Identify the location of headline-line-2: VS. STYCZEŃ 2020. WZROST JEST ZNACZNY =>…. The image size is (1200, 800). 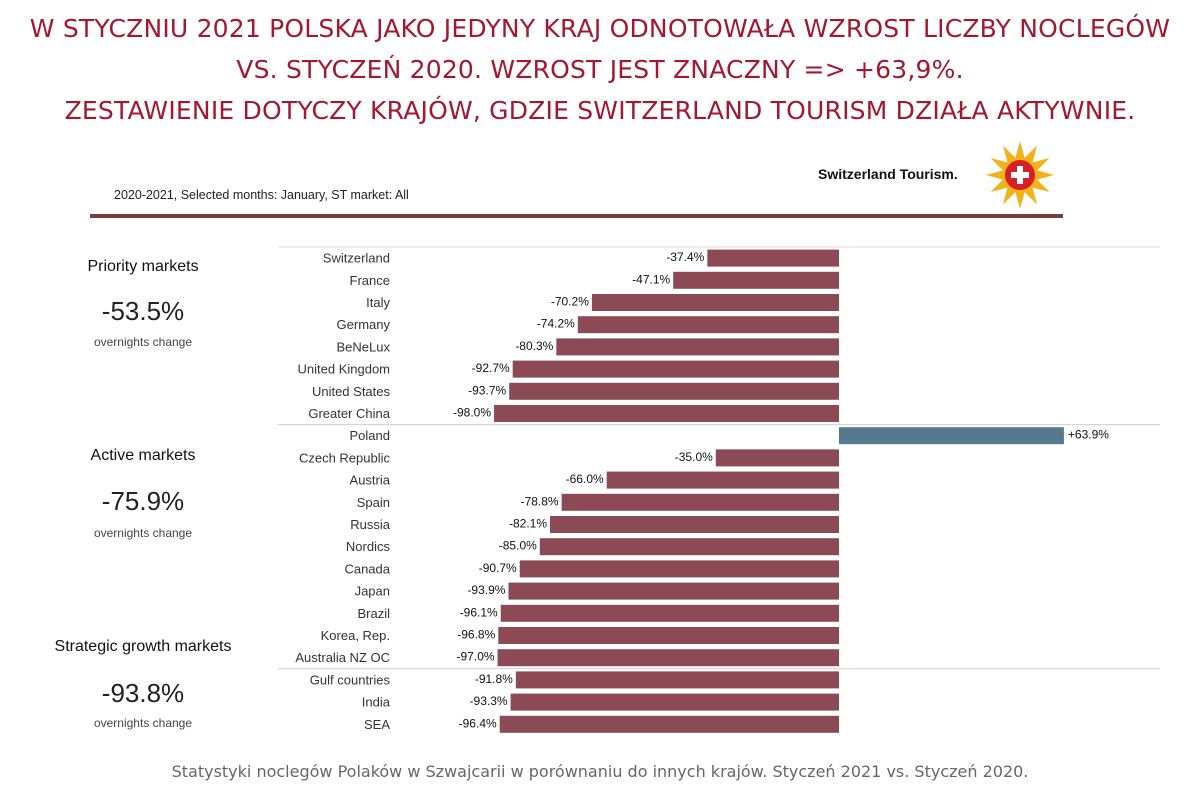
(600, 69).